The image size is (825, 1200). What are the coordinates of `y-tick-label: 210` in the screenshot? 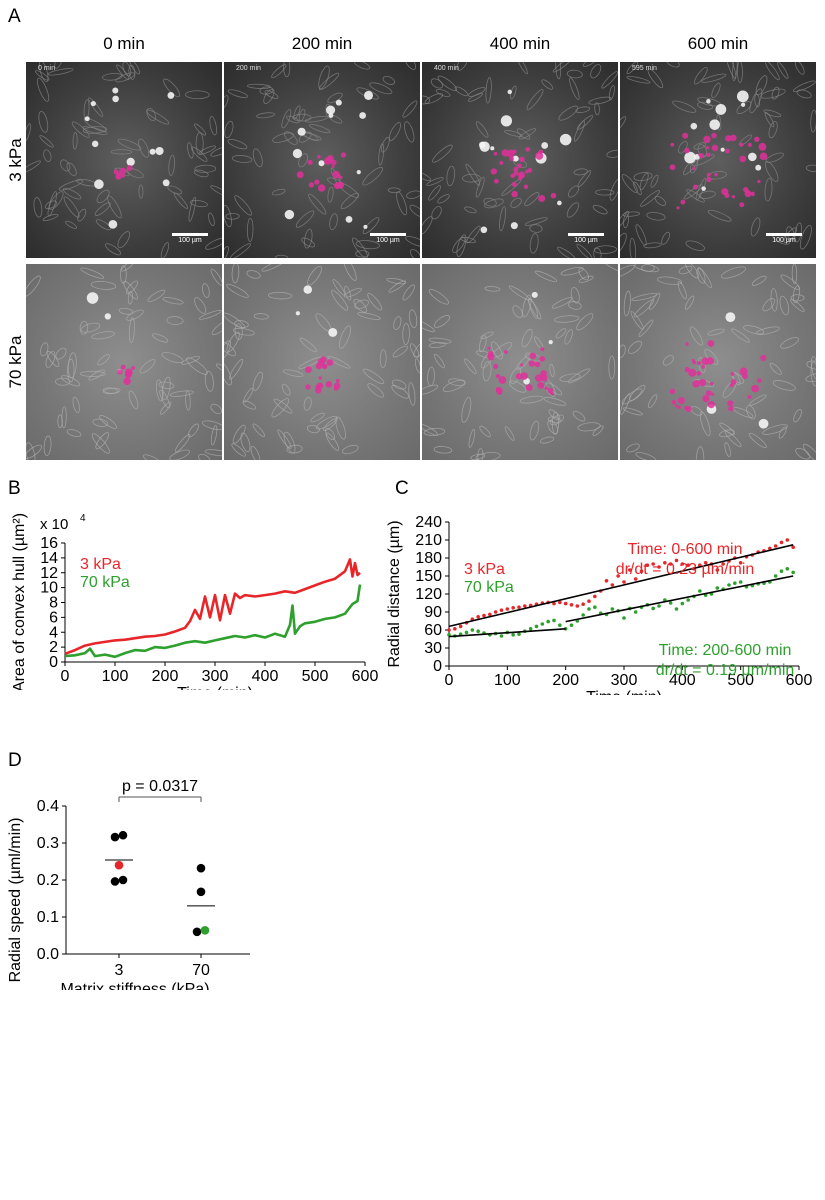 It's located at (428, 540).